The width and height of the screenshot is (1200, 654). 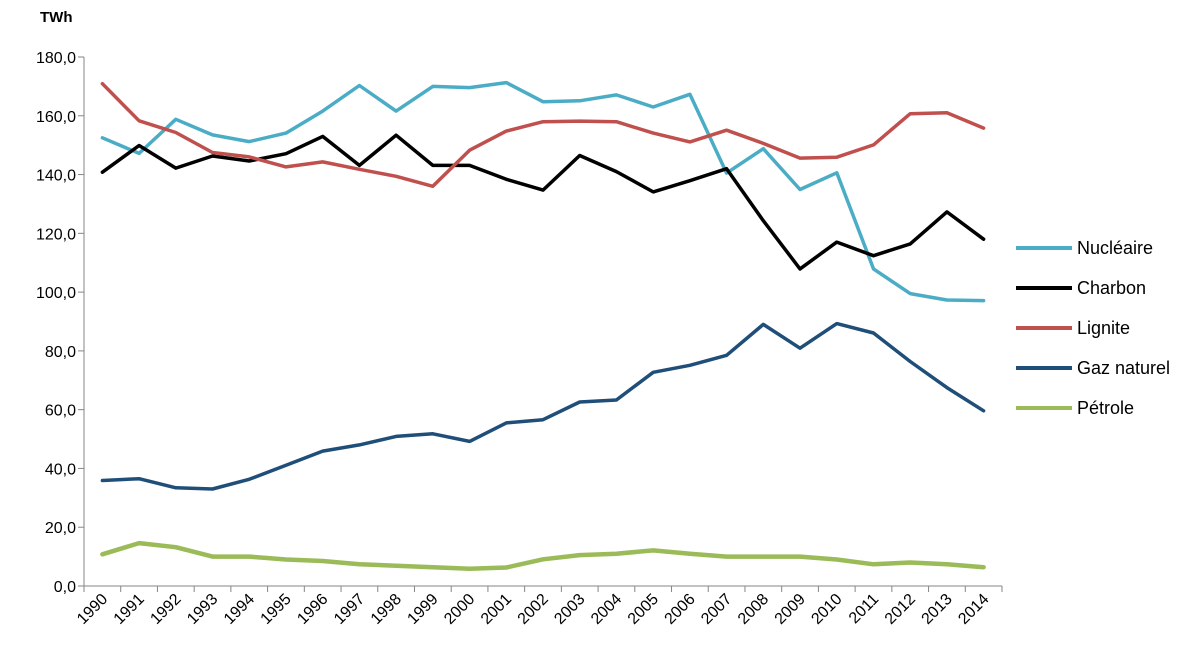 What do you see at coordinates (753, 609) in the screenshot?
I see `x-tick-label: 2008` at bounding box center [753, 609].